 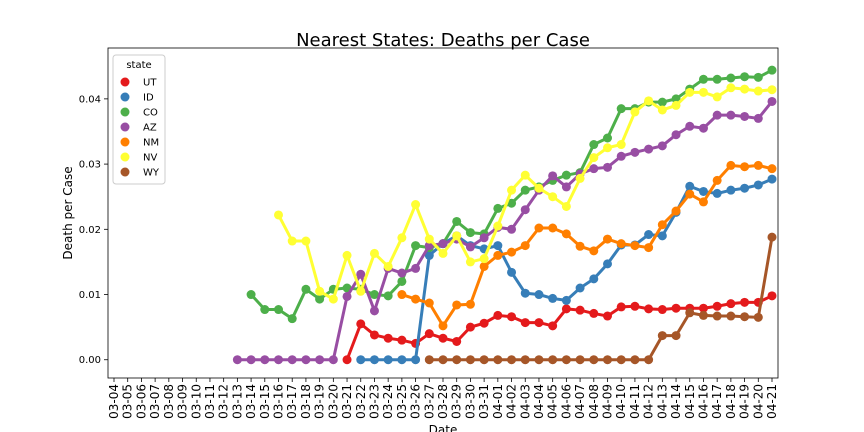 What do you see at coordinates (498, 401) in the screenshot?
I see `x-tick-label: 04-01` at bounding box center [498, 401].